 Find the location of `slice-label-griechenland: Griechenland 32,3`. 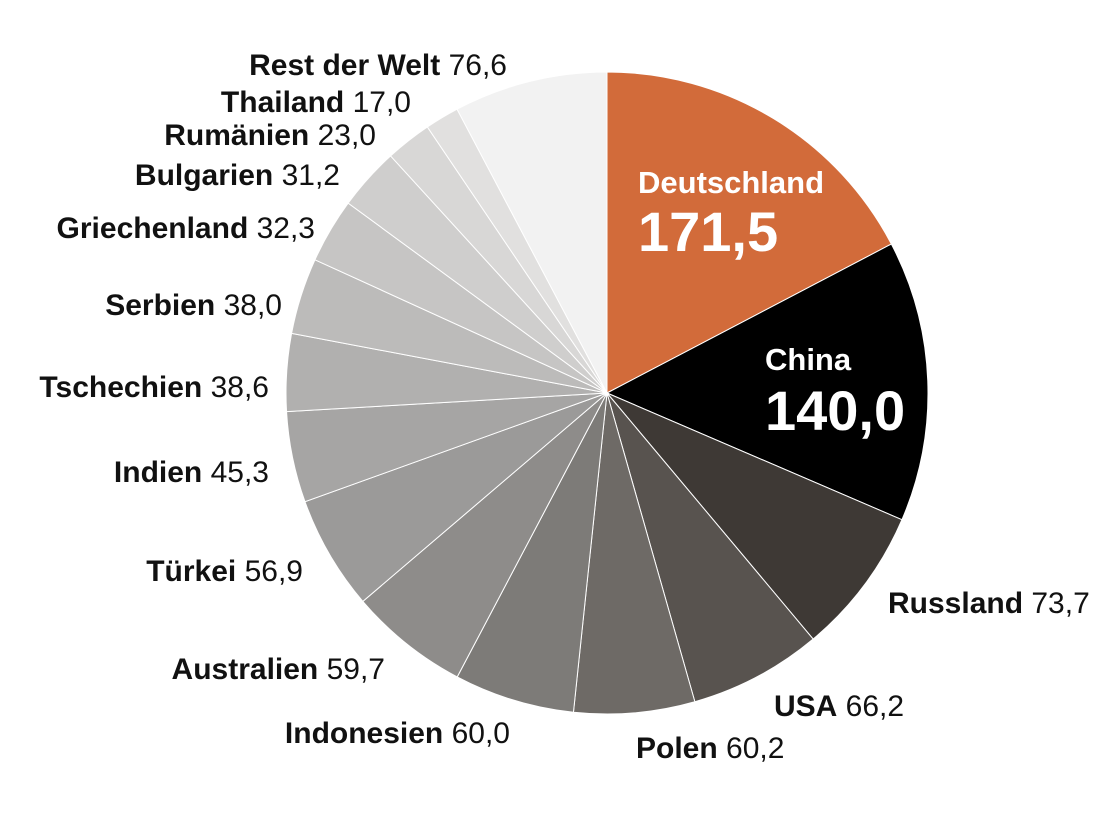

slice-label-griechenland: Griechenland 32,3 is located at coordinates (186, 228).